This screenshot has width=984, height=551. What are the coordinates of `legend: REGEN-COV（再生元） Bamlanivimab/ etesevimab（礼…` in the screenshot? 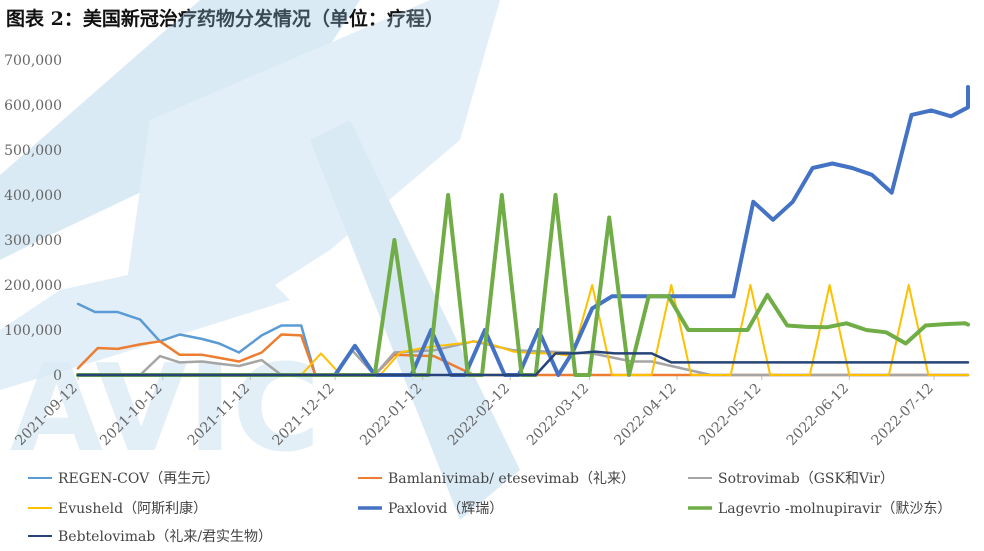 It's located at (489, 508).